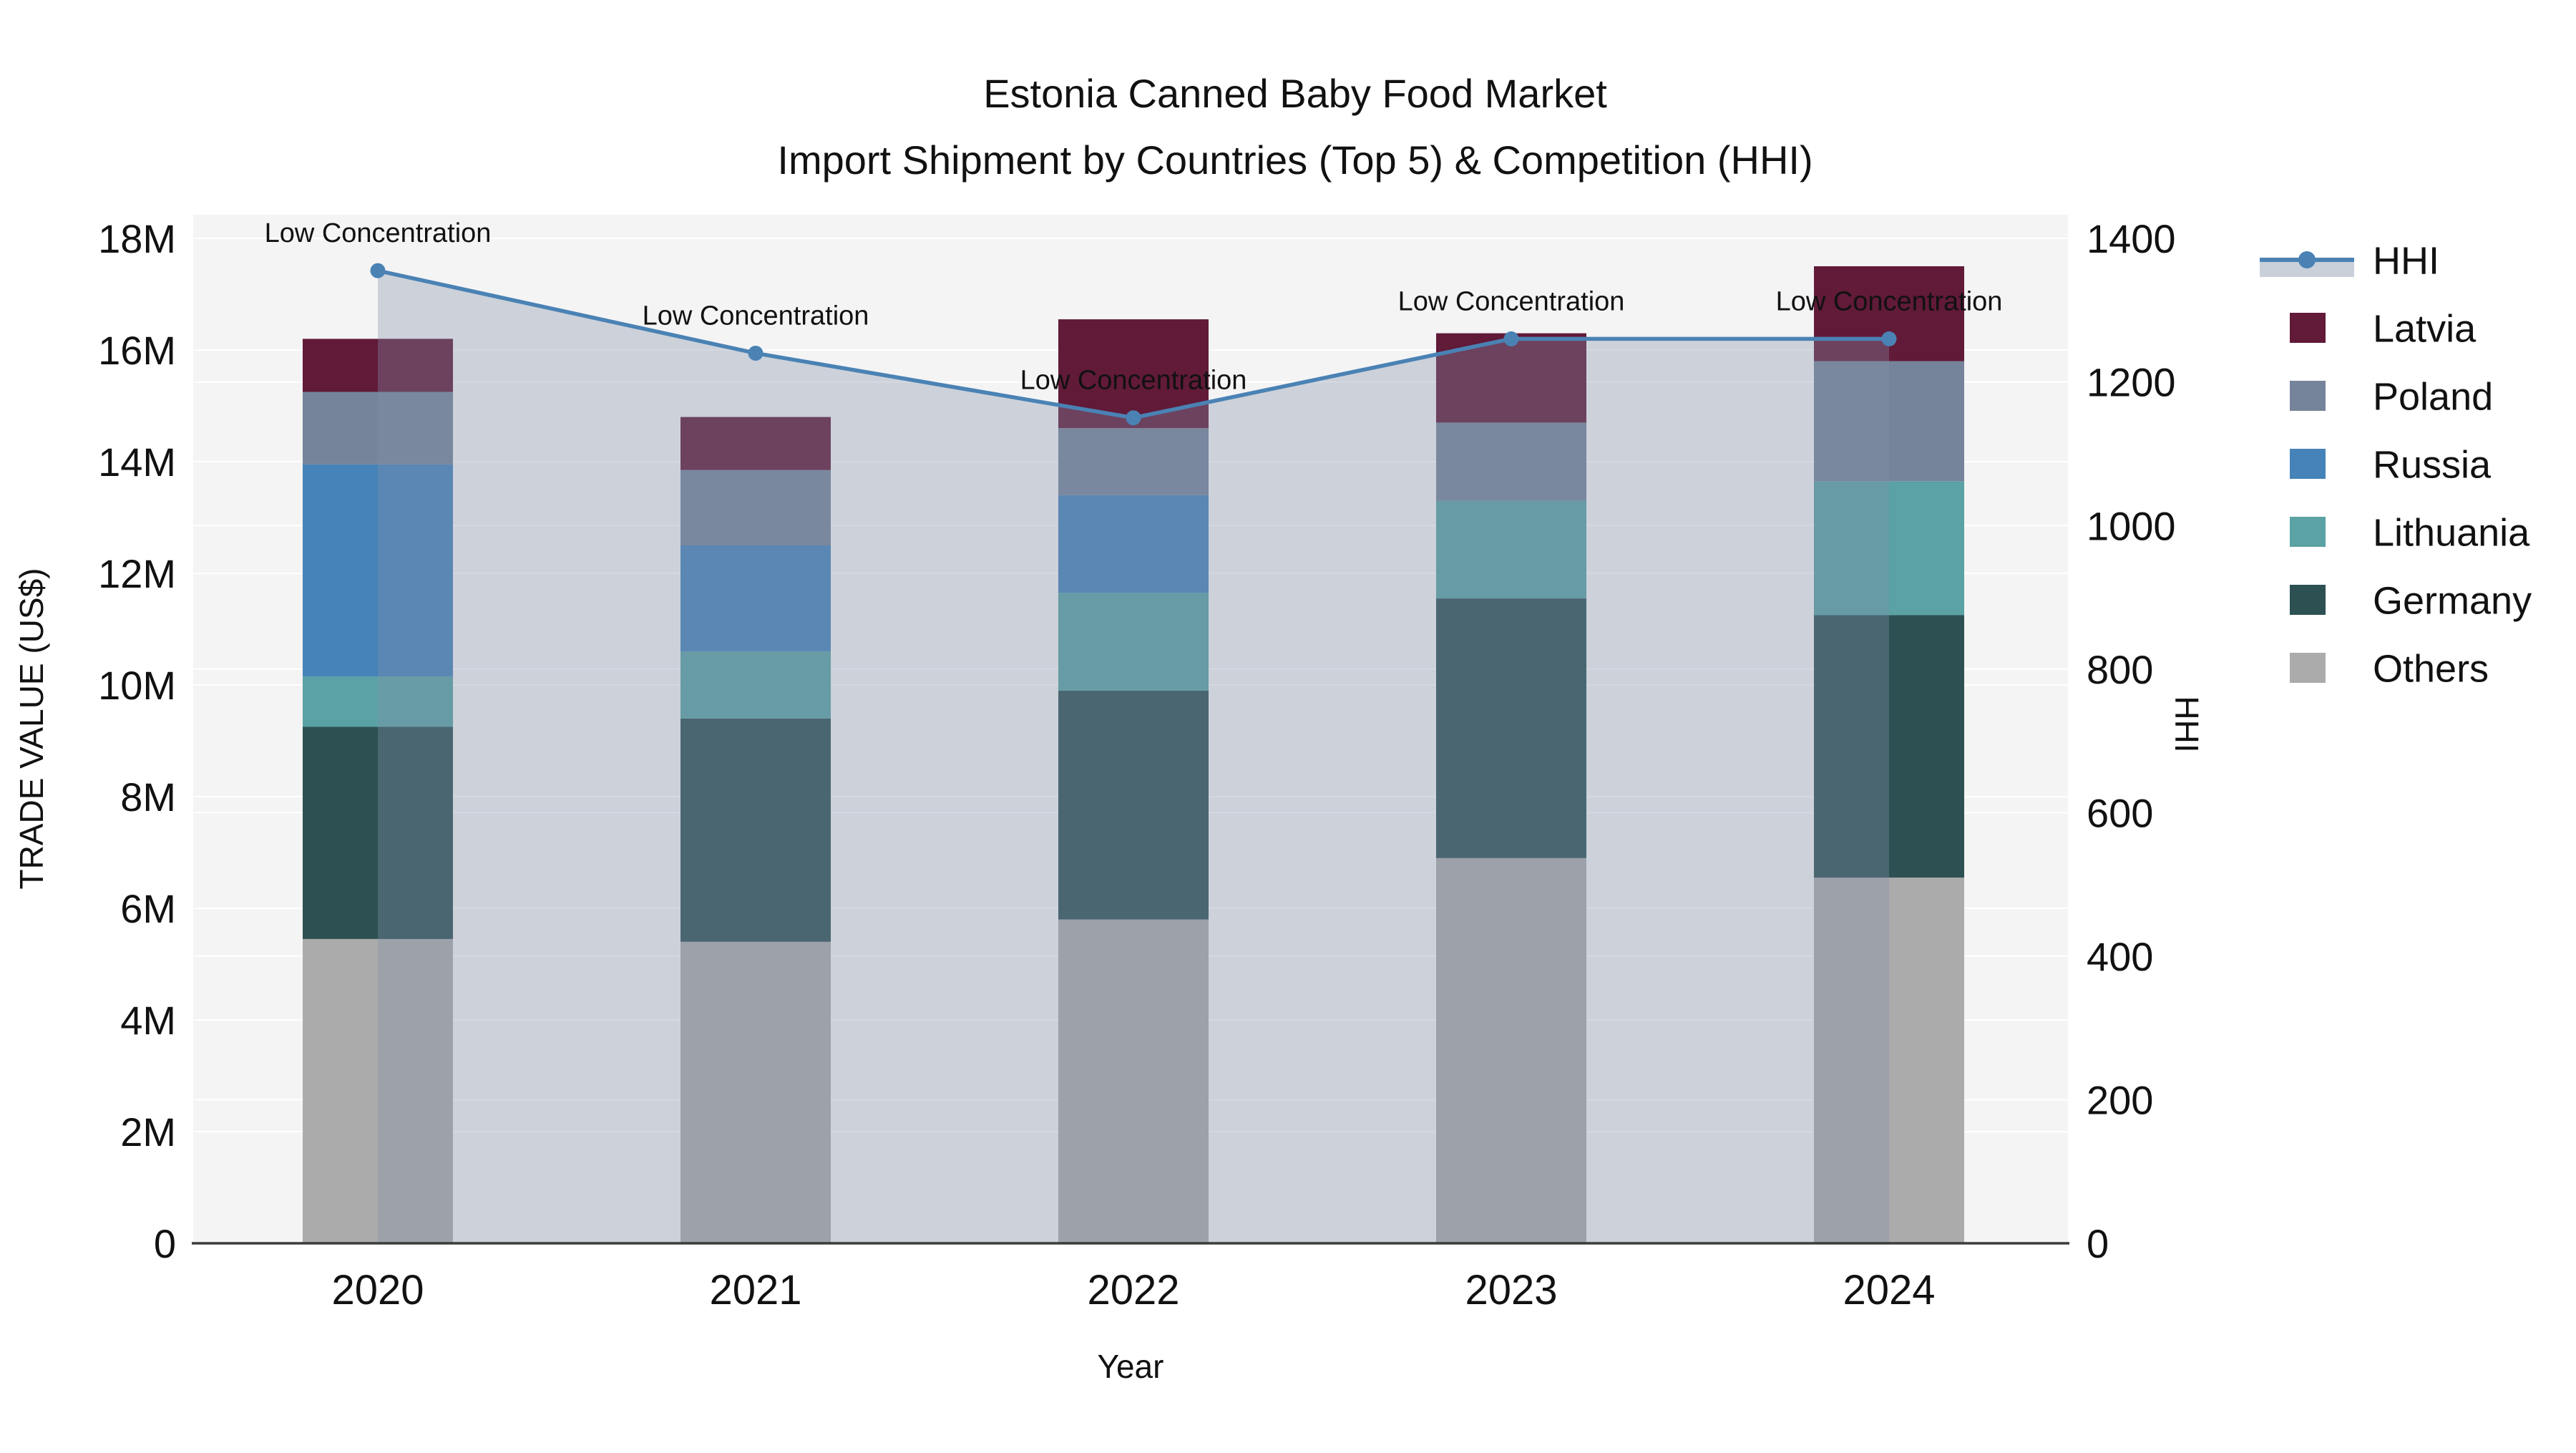  I want to click on legend-swatch-germany, so click(2308, 600).